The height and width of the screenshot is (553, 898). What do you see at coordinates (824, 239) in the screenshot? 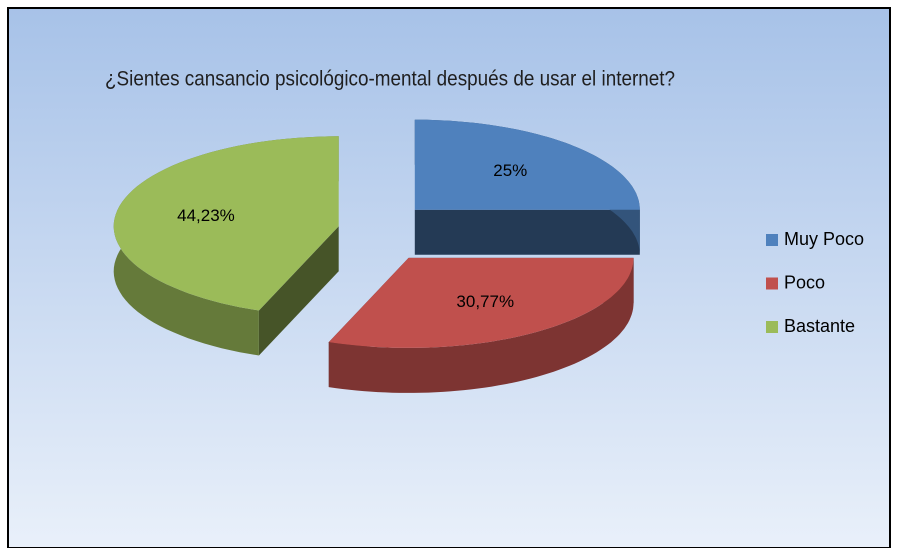
I see `legend-label: Muy Poco` at bounding box center [824, 239].